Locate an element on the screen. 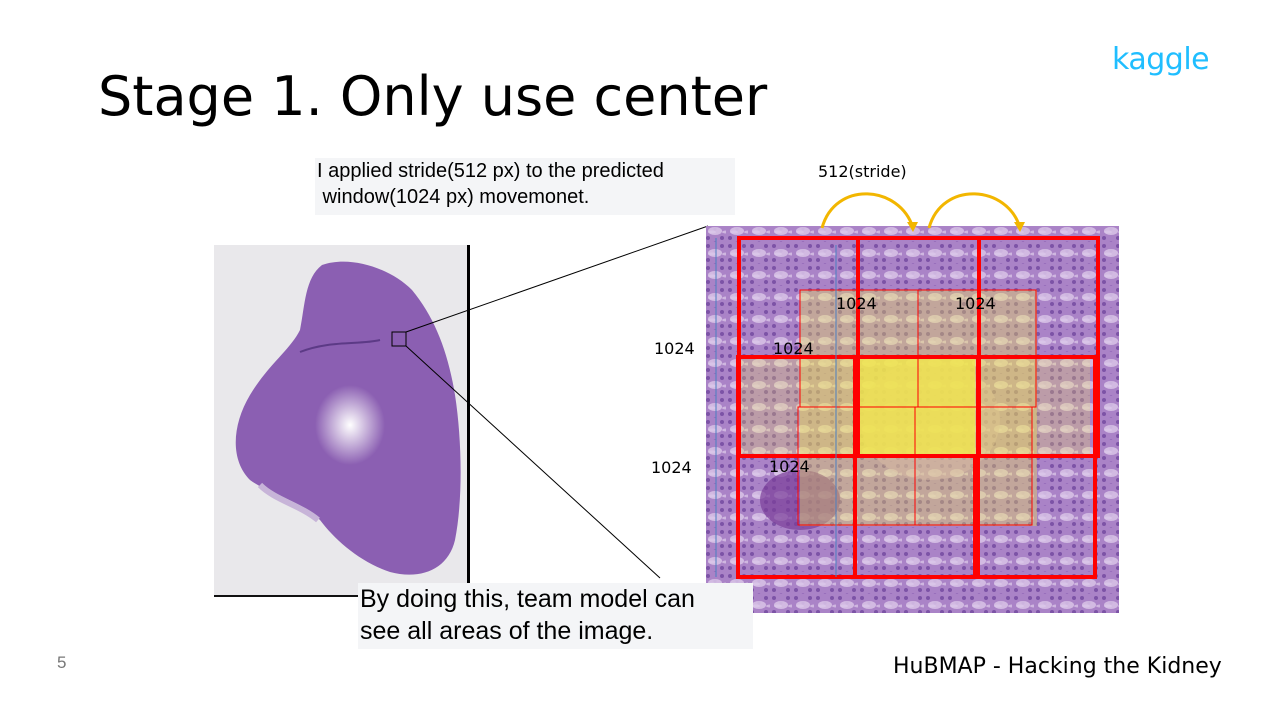 The height and width of the screenshot is (720, 1280). zoom-region-marker is located at coordinates (399, 339).